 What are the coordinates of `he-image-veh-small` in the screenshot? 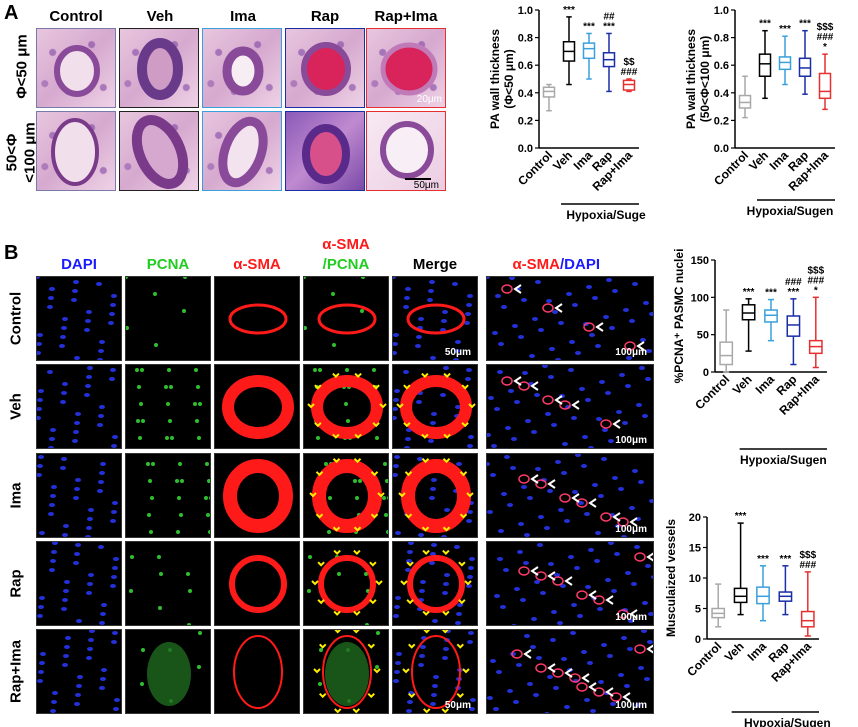 It's located at (159, 68).